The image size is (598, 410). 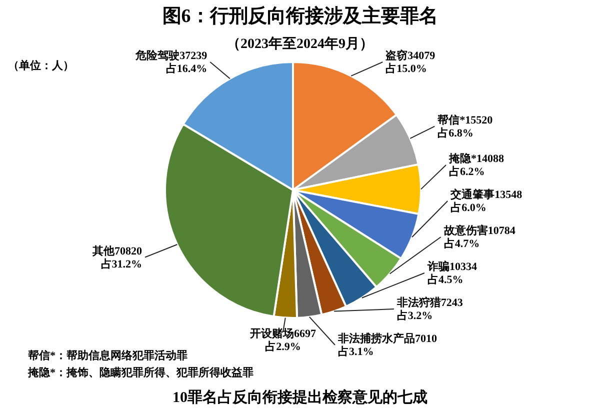 What do you see at coordinates (356, 351) in the screenshot?
I see `data-label: 占3.1%` at bounding box center [356, 351].